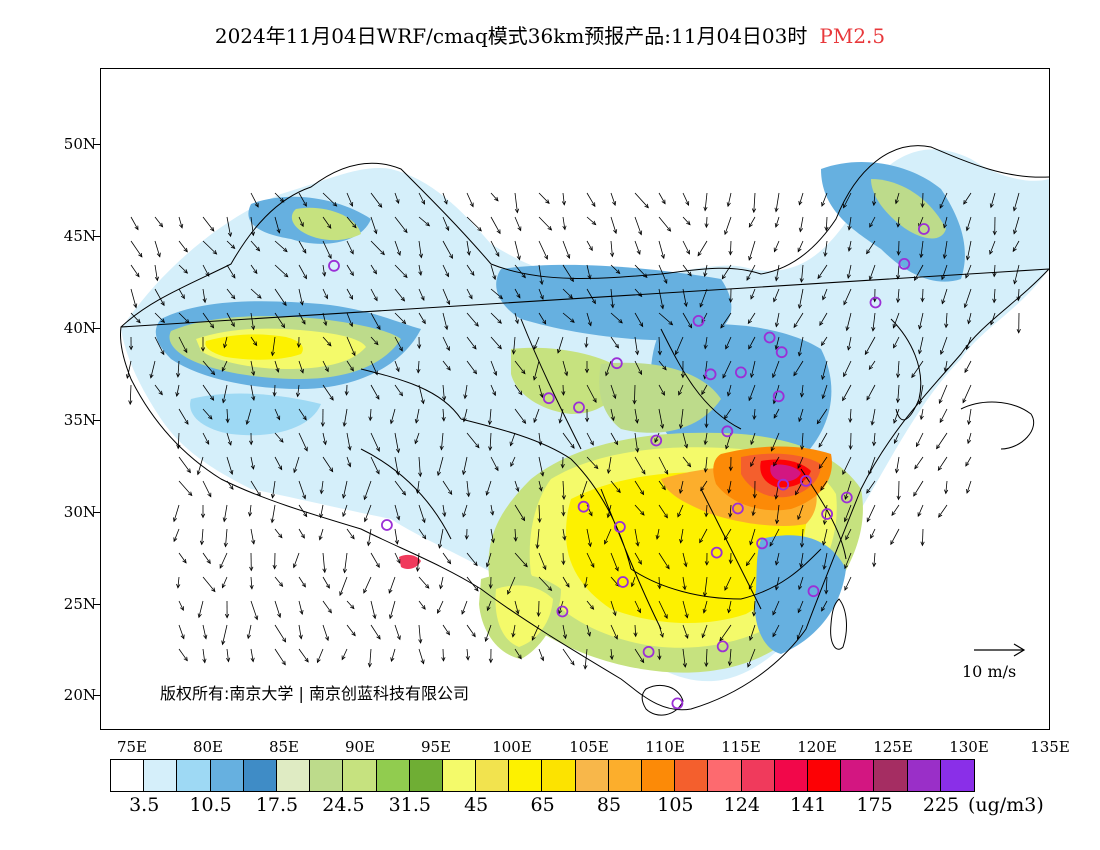 The height and width of the screenshot is (850, 1100). I want to click on colorbar-tick-label: 3.5, so click(144, 805).